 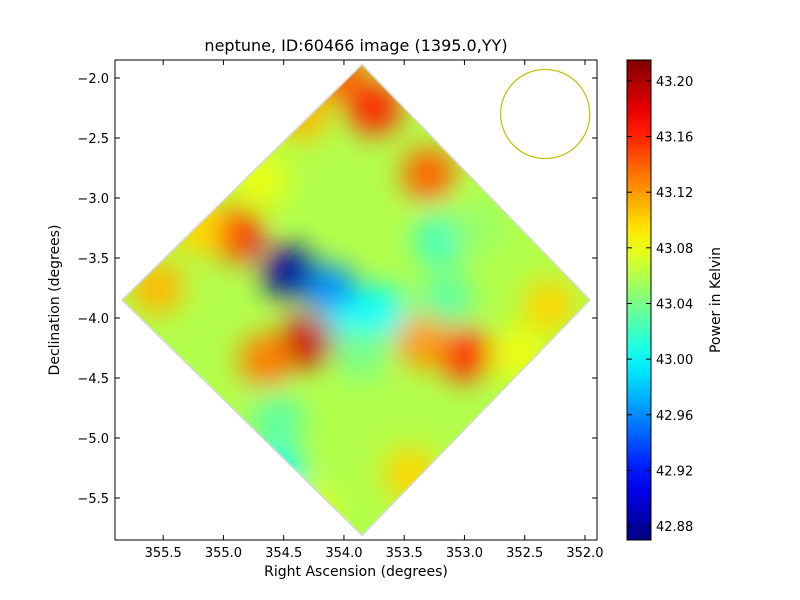 What do you see at coordinates (93, 139) in the screenshot?
I see `y-tick-label: −2.5` at bounding box center [93, 139].